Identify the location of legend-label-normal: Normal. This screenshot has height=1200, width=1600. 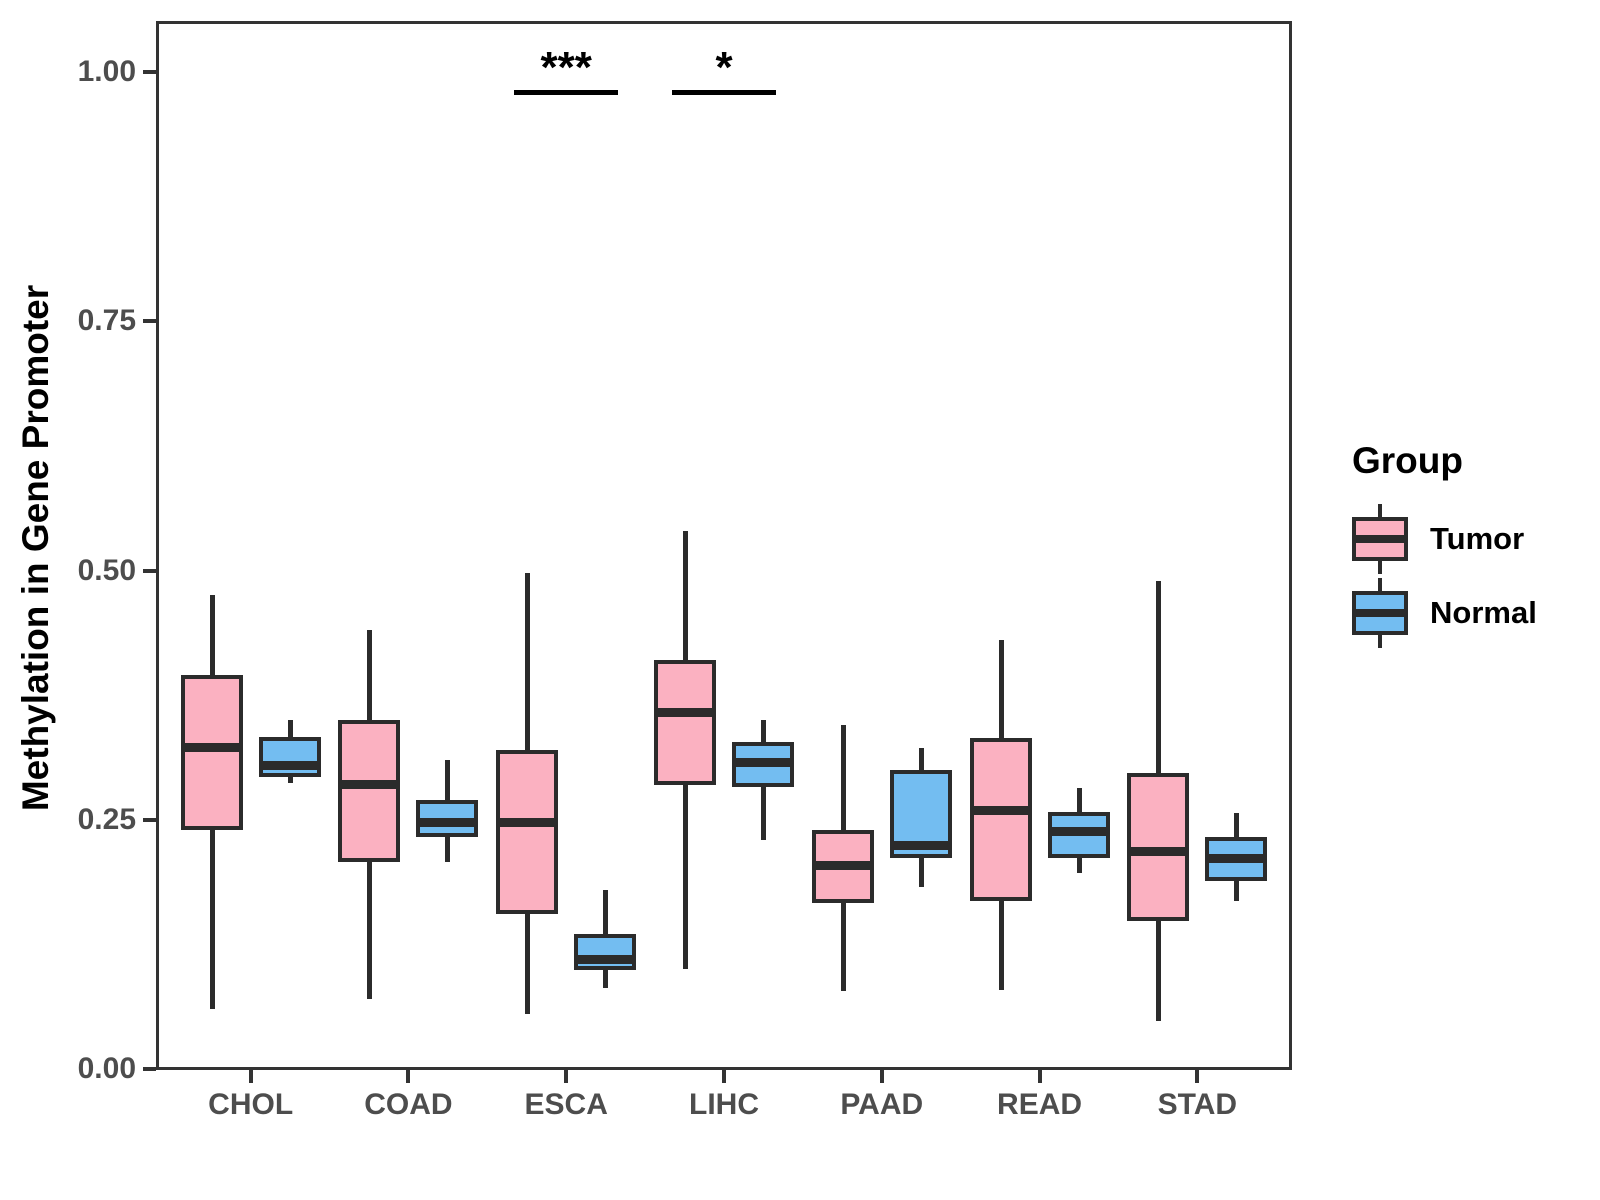
(1483, 612).